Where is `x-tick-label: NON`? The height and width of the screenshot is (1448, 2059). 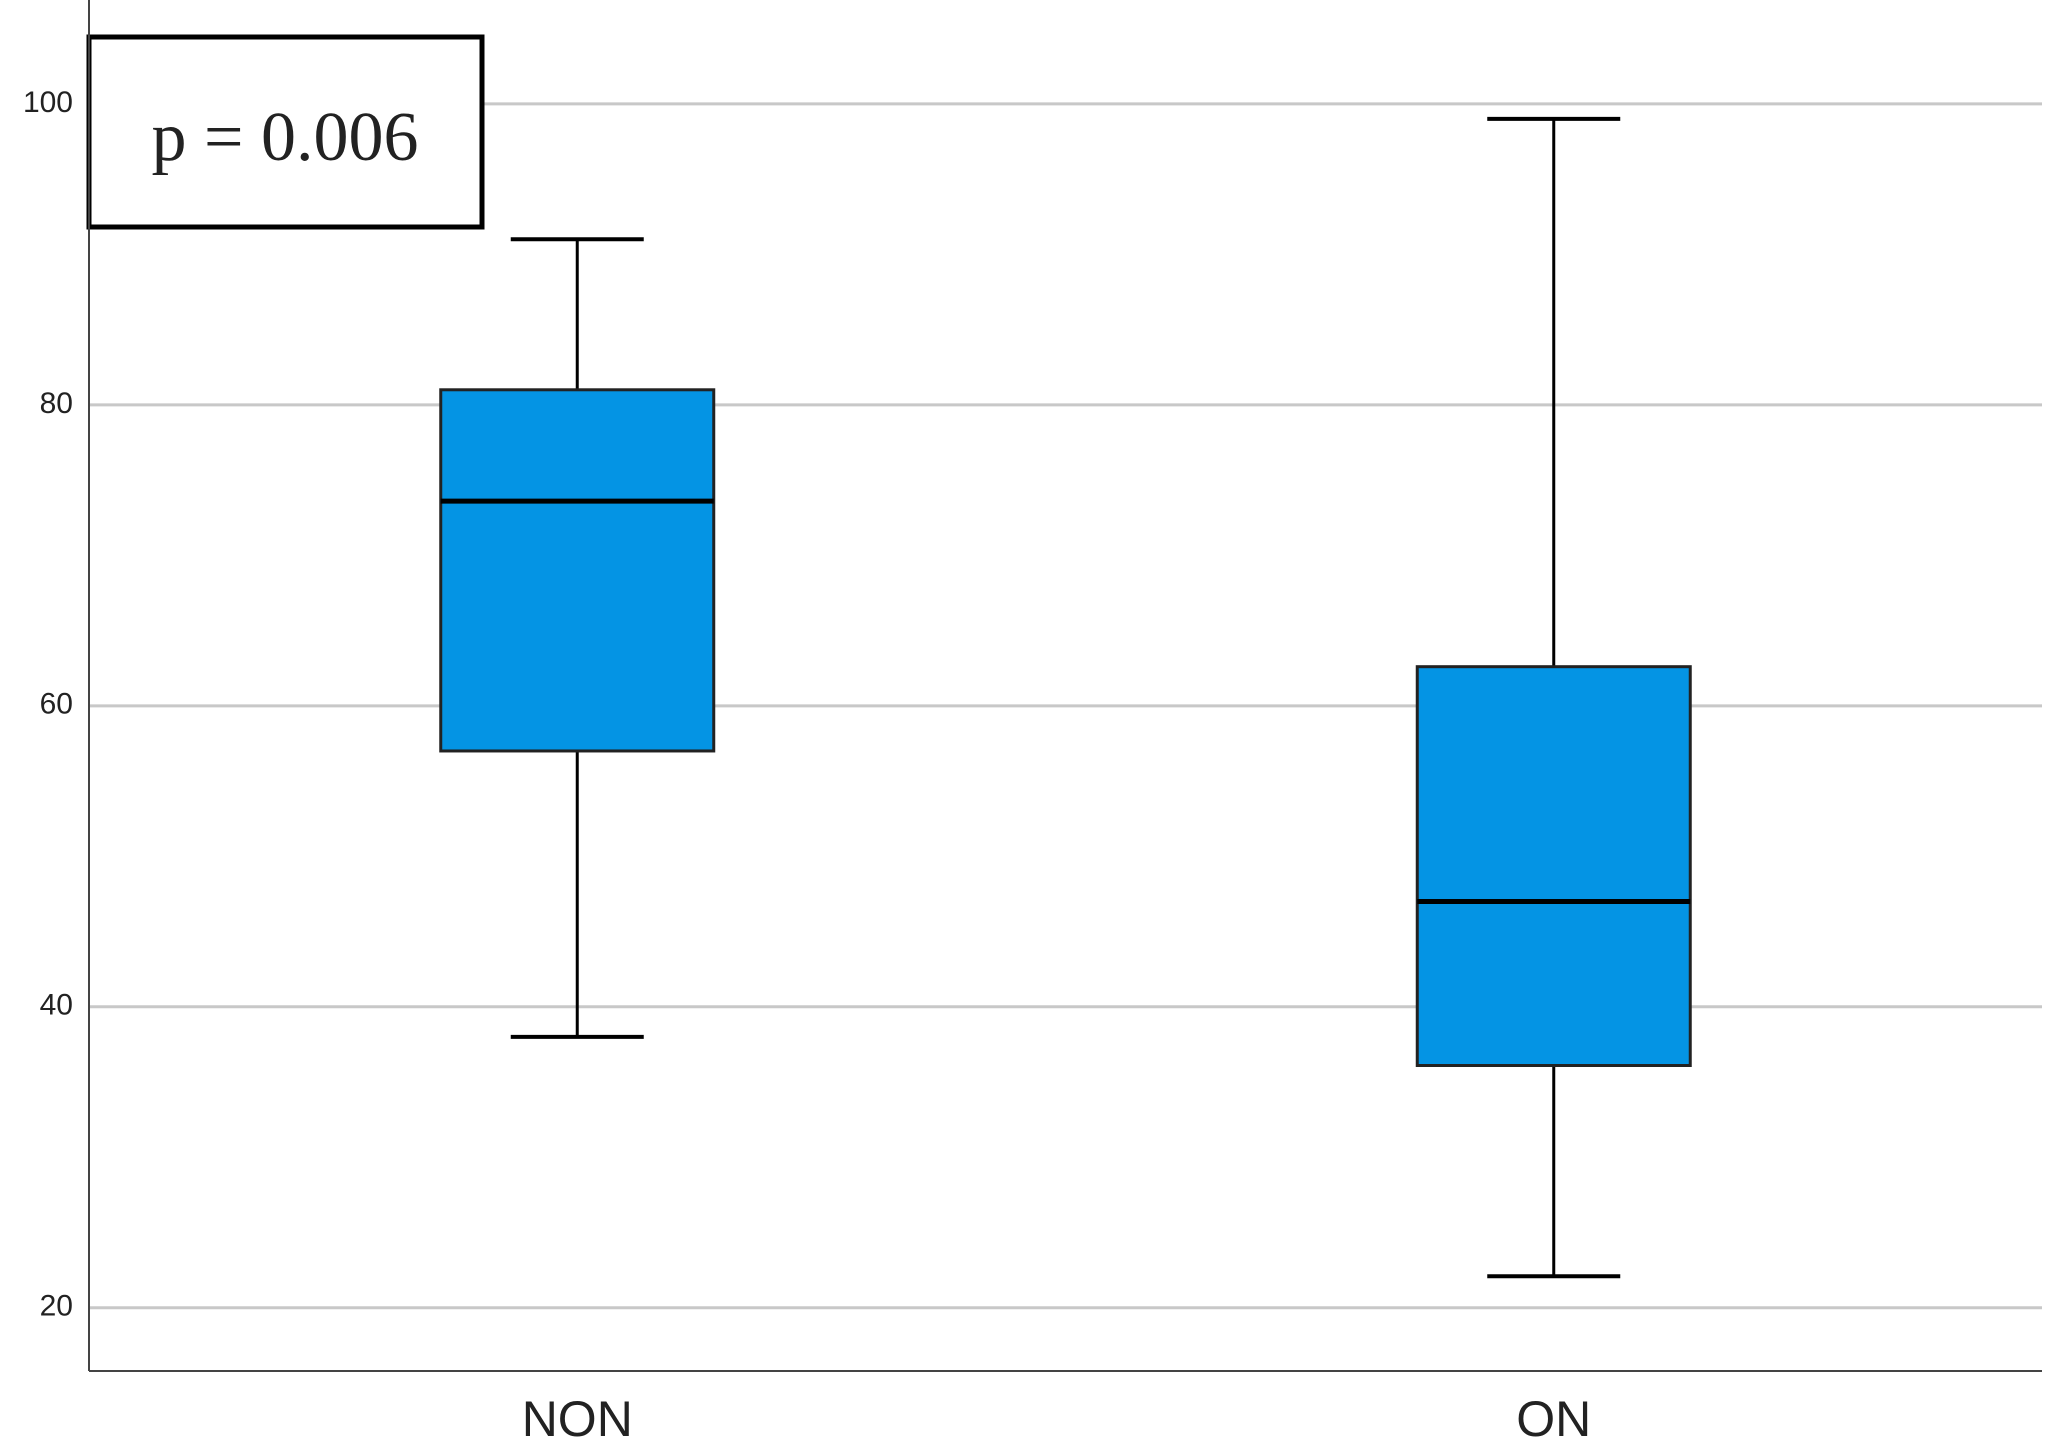 x-tick-label: NON is located at coordinates (577, 1419).